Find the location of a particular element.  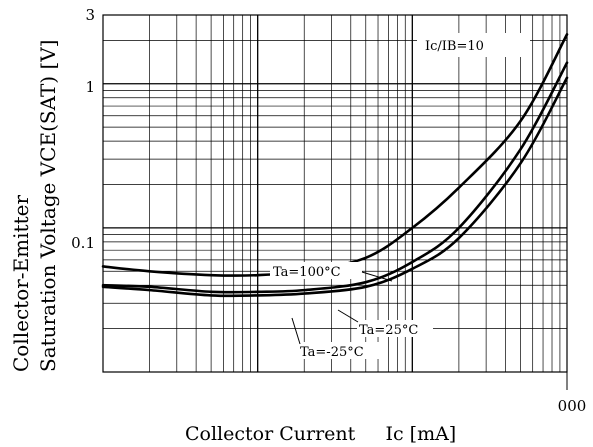

label-ta-25: Ta=25°C is located at coordinates (388, 330).